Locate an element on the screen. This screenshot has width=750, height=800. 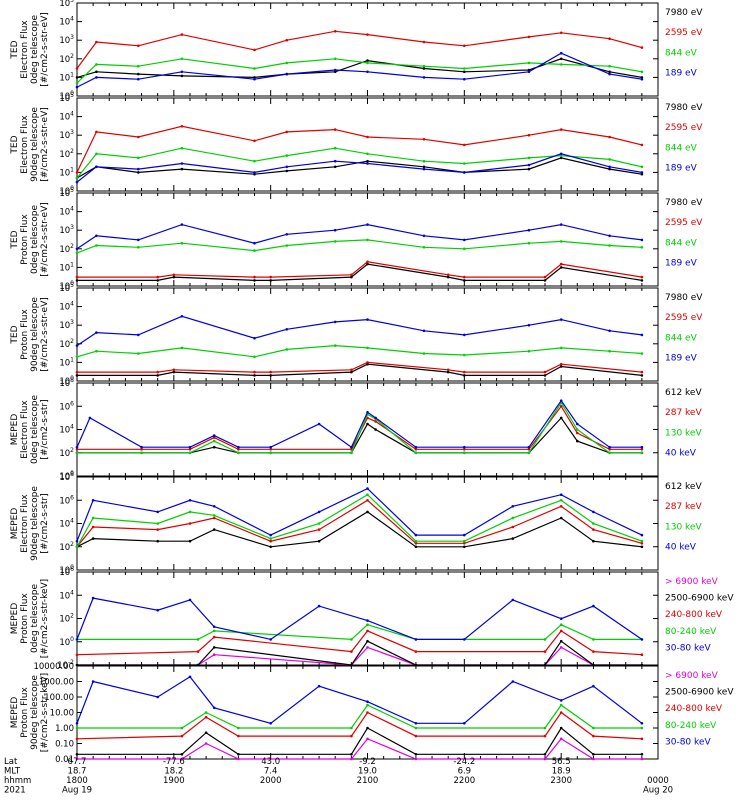
x-row-value: 1800 is located at coordinates (77, 781).